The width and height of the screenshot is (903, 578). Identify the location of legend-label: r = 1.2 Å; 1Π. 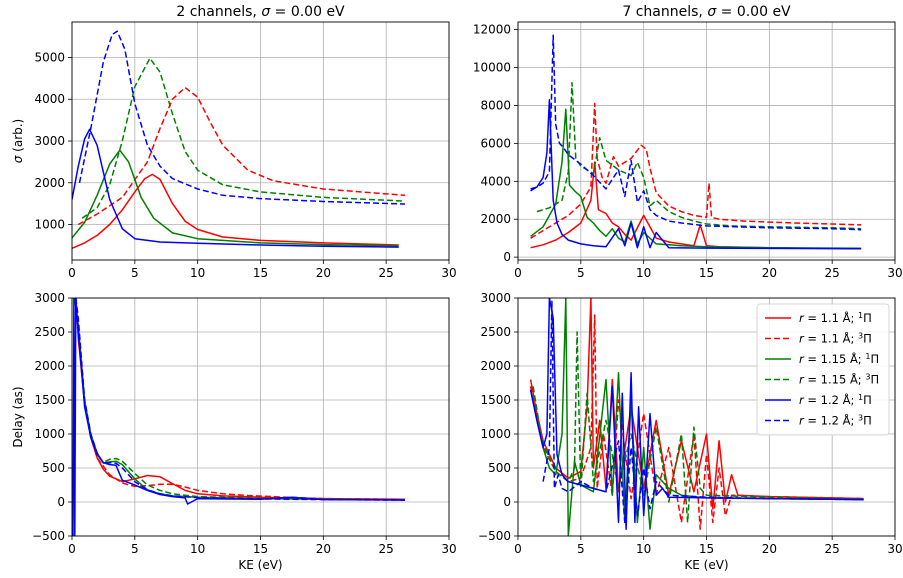
(835, 399).